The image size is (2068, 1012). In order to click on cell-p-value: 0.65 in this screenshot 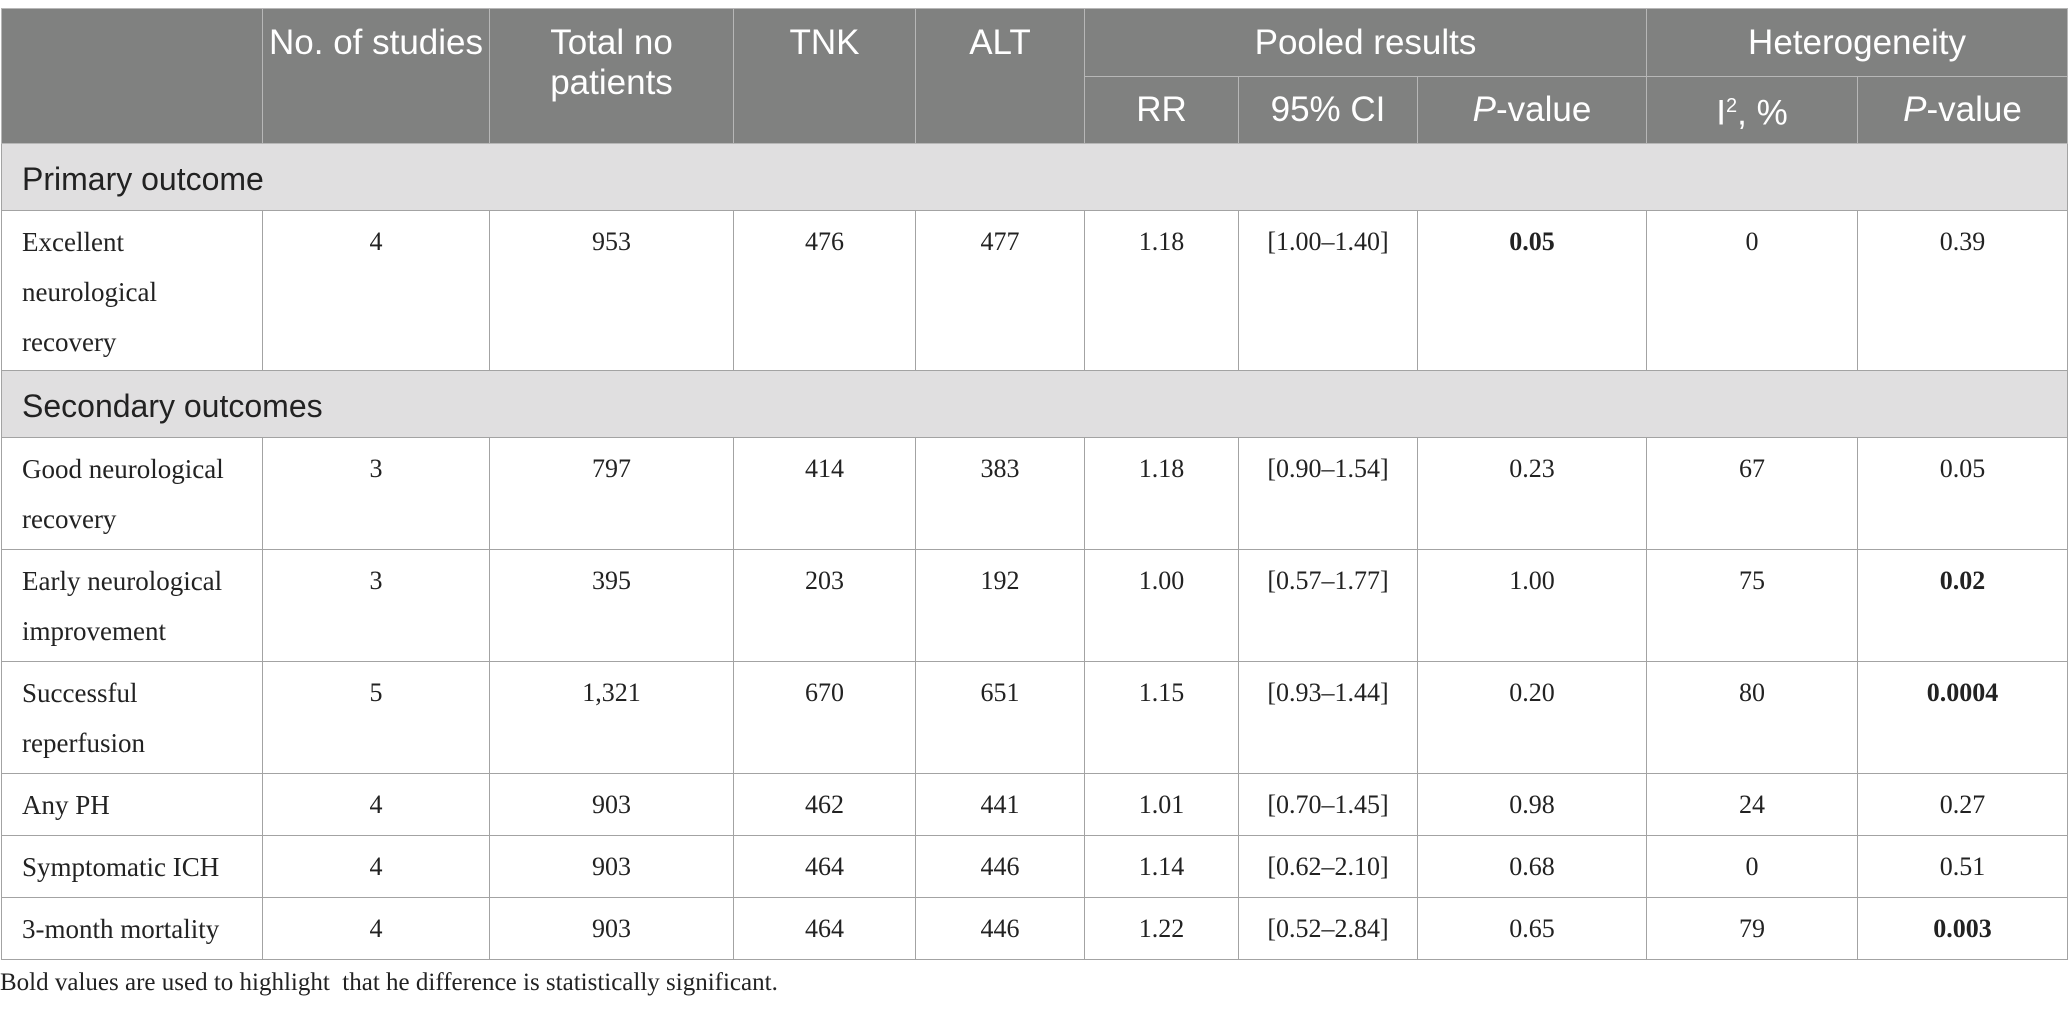, I will do `click(1532, 928)`.